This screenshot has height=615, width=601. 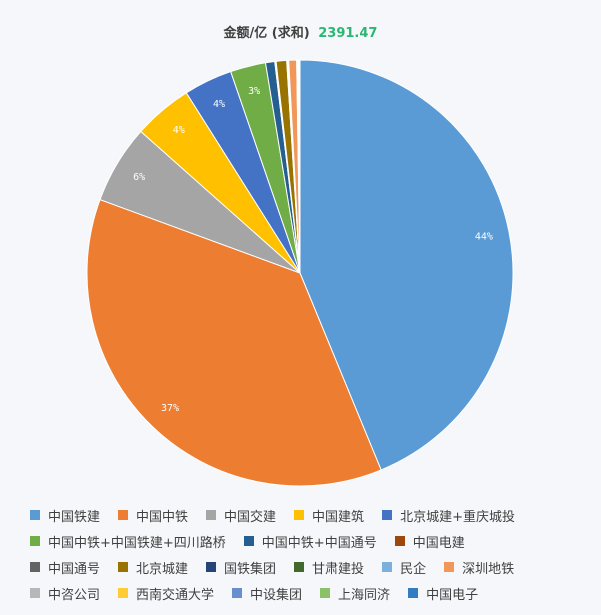 I want to click on legend-item: 中设集团, so click(x=267, y=593).